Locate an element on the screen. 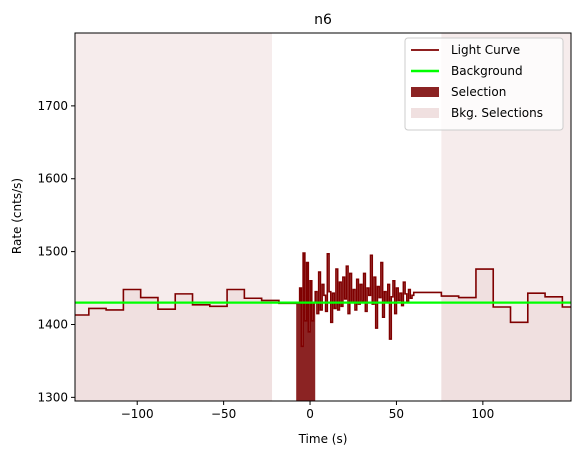  legend-swatch-bkg-selections is located at coordinates (425, 113).